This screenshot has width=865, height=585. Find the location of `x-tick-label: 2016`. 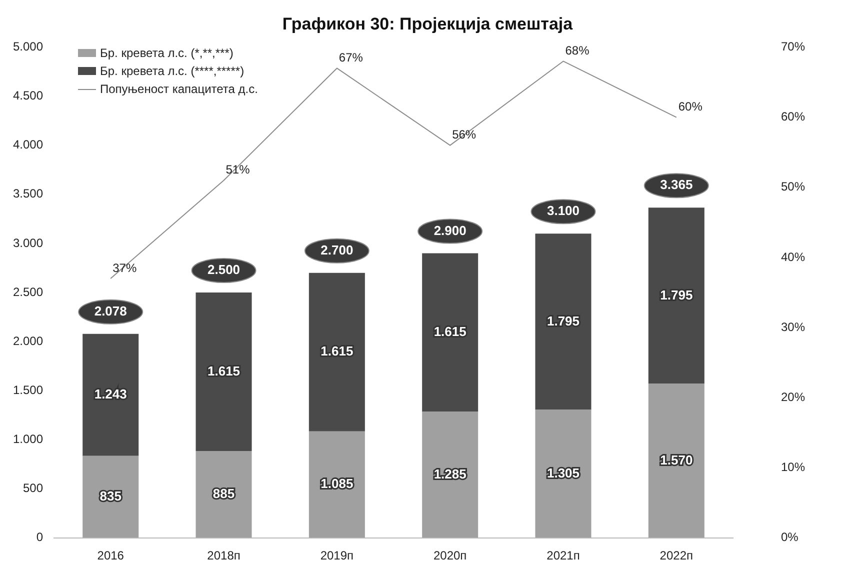

x-tick-label: 2016 is located at coordinates (110, 555).